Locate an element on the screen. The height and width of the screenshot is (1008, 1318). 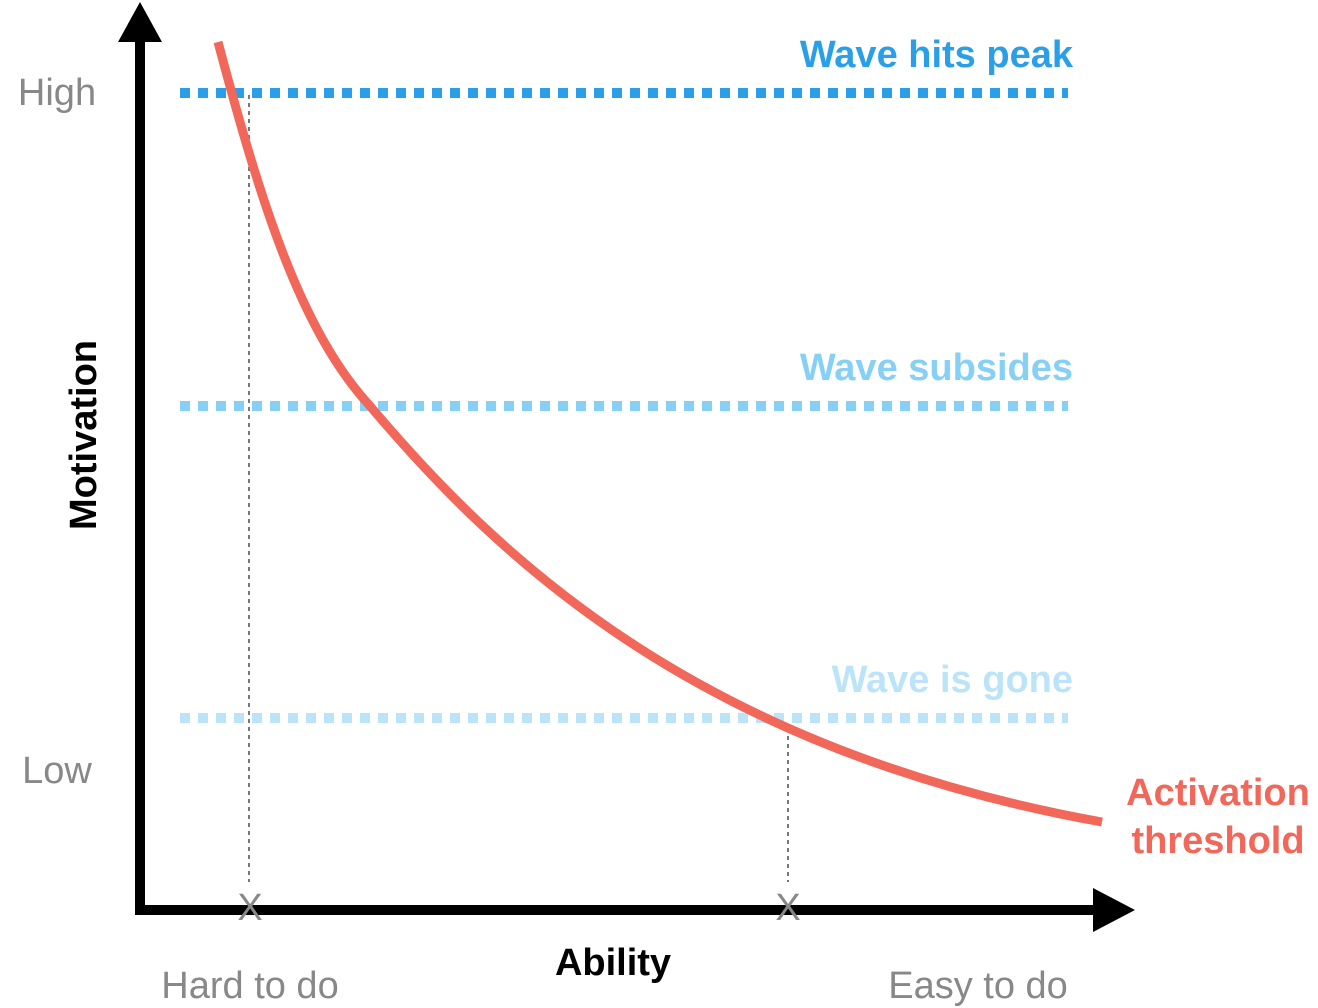
y-low: Low is located at coordinates (57, 771).